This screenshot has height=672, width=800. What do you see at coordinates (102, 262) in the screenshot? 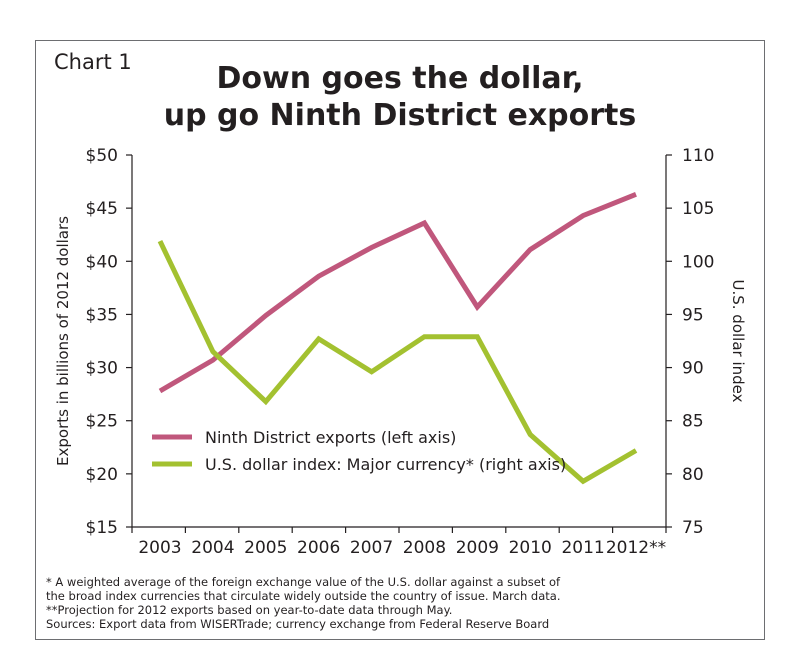
I see `left-axis-tick-label: $40` at bounding box center [102, 262].